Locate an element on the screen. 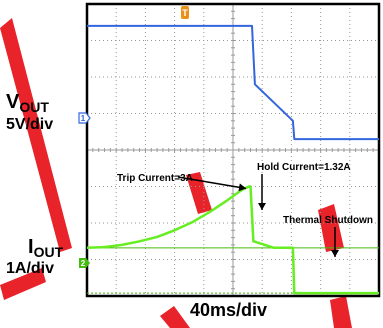 The height and width of the screenshot is (328, 383). vout-scale-label: 5V/div is located at coordinates (30, 124).